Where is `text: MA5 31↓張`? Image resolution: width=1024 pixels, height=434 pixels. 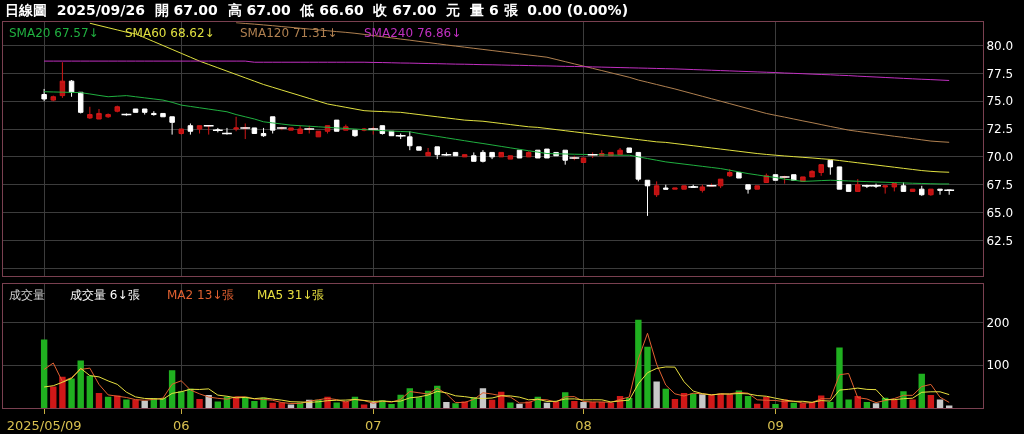 text: MA5 31↓張 is located at coordinates (291, 295).